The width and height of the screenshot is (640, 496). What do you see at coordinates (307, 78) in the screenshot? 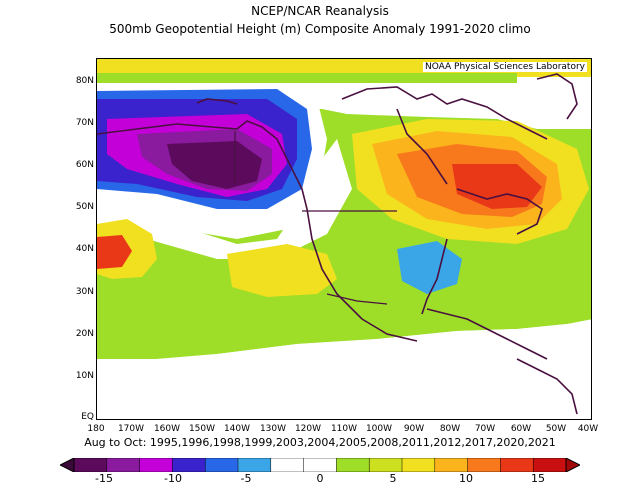
I see `top-green-strip` at bounding box center [307, 78].